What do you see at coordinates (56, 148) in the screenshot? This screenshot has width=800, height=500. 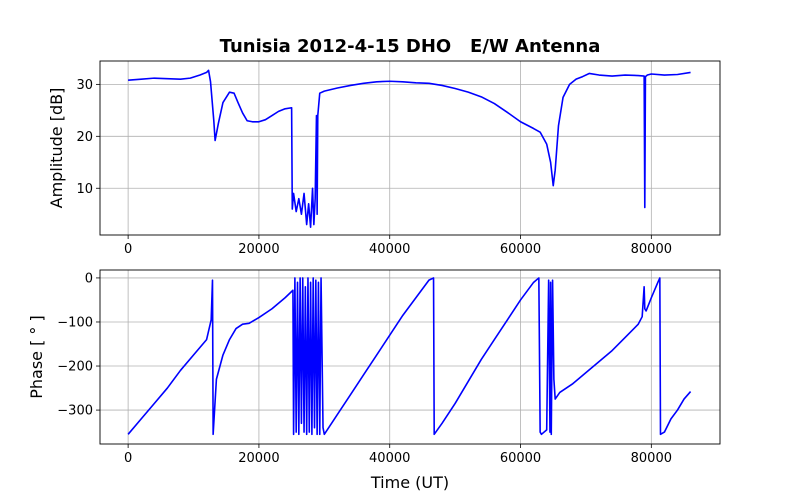 I see `amplitude-y-axis-label: Amplitude [dB]` at bounding box center [56, 148].